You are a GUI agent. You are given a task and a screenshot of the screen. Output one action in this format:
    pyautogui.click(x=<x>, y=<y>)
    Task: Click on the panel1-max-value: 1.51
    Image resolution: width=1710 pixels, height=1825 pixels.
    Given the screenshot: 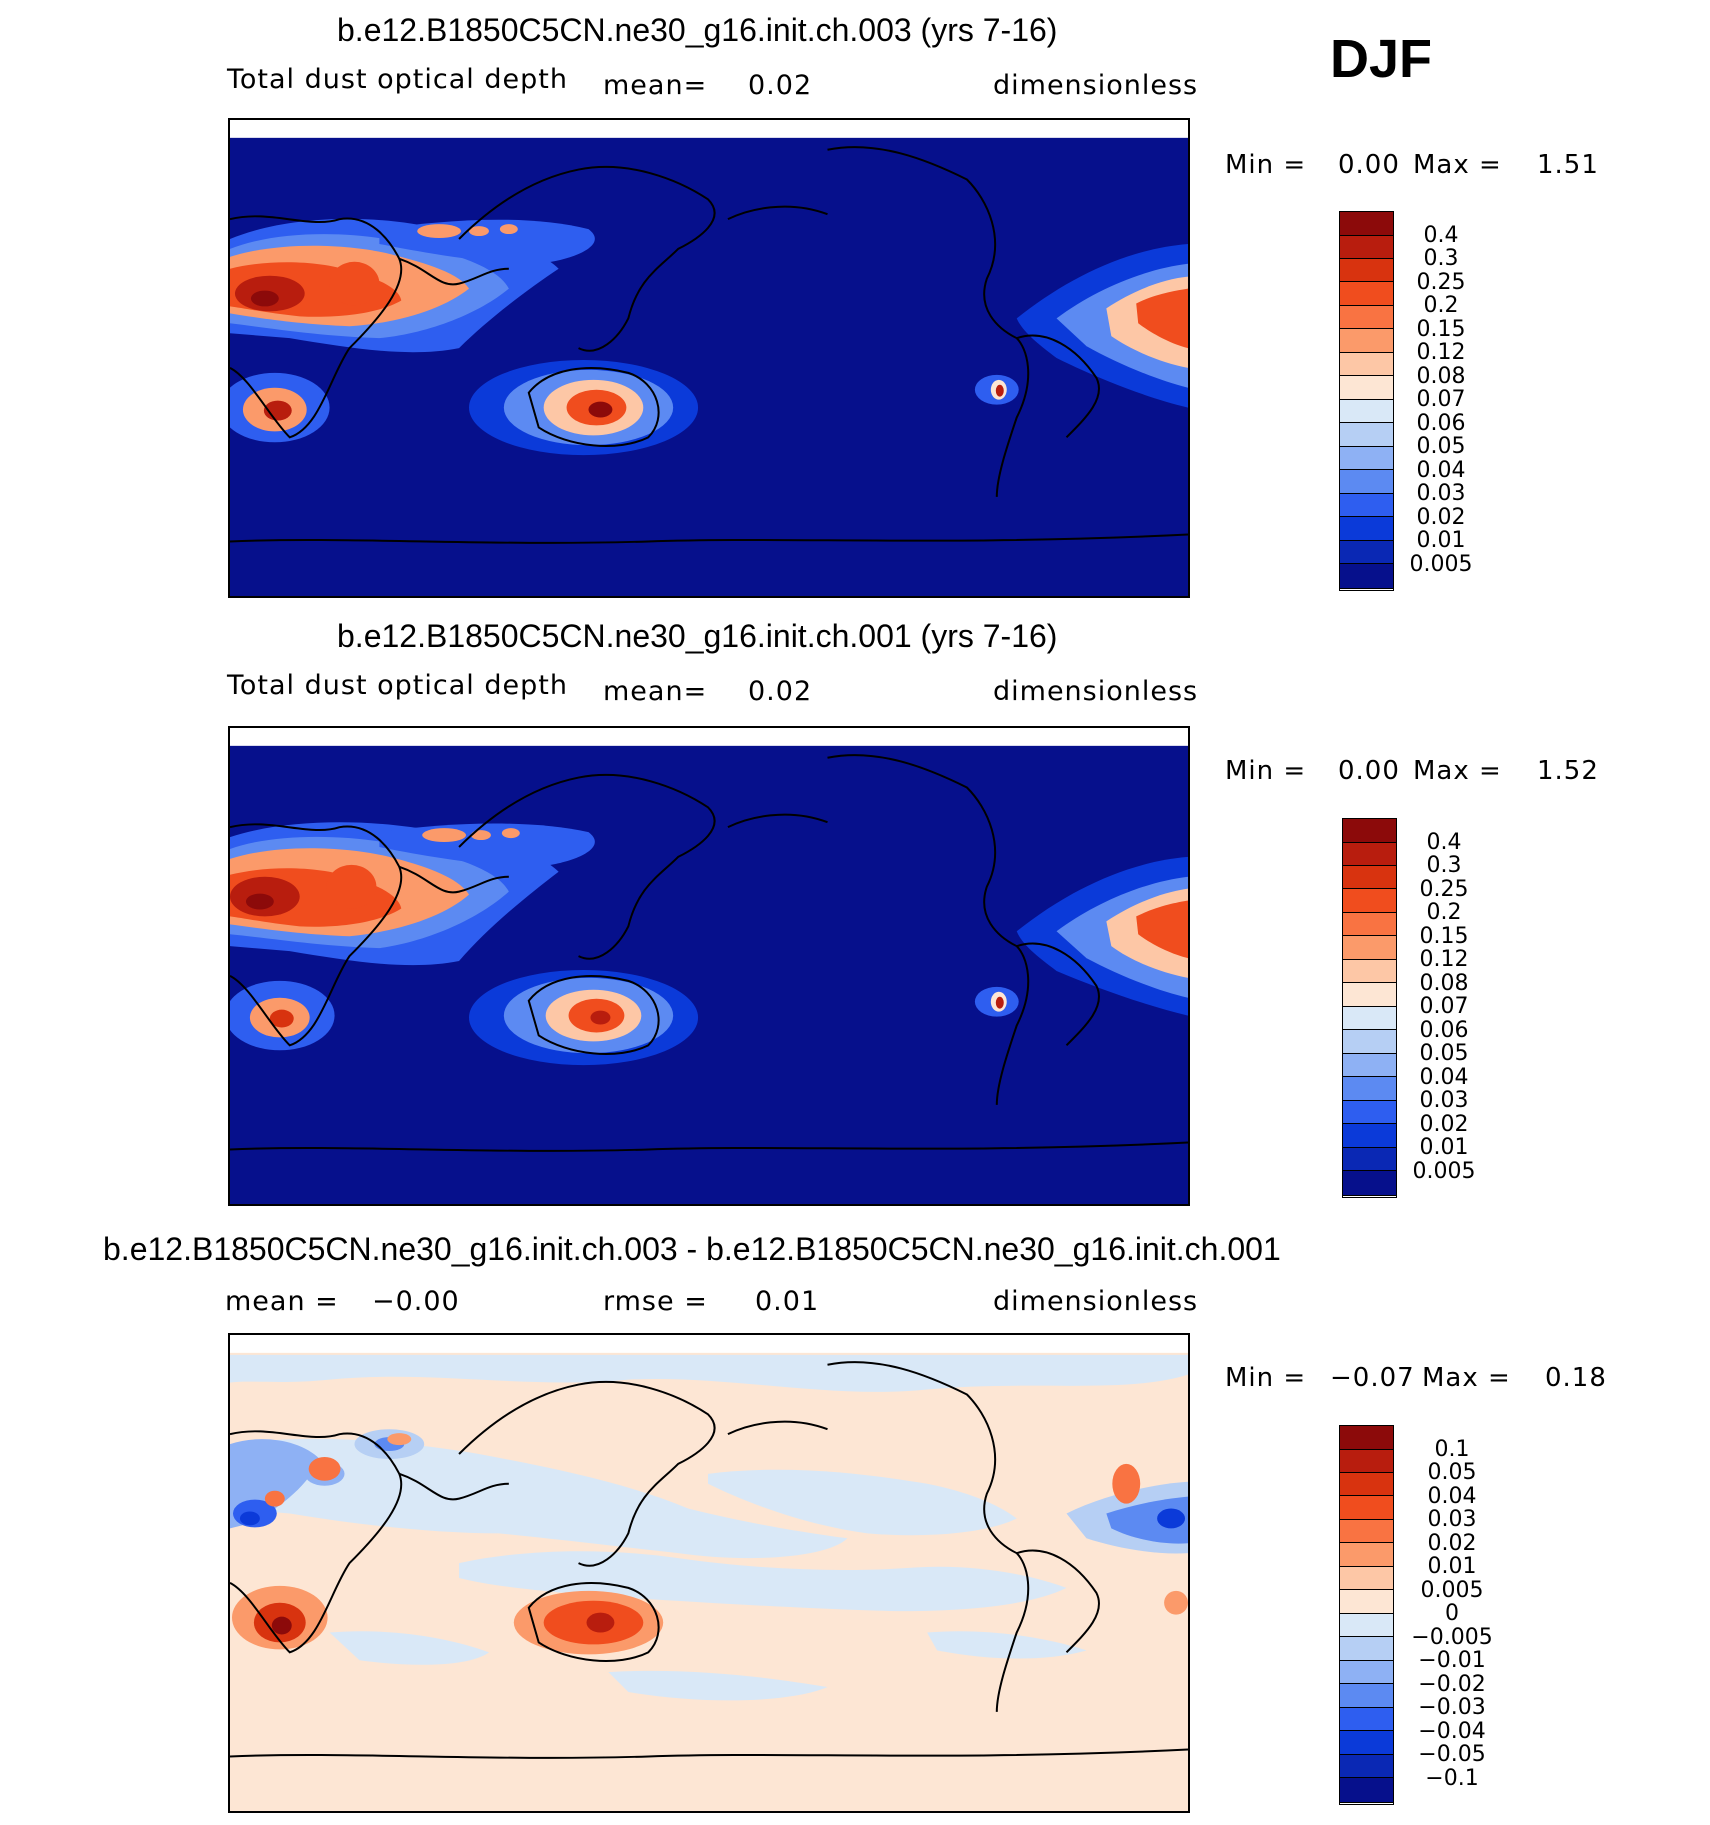 What is the action you would take?
    pyautogui.click(x=1568, y=165)
    